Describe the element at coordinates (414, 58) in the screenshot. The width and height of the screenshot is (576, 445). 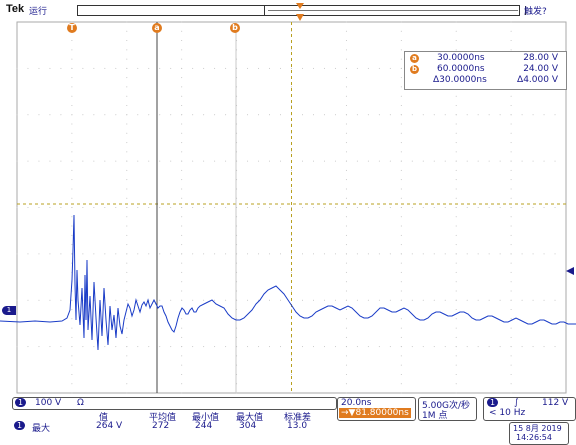
I see `cursor-a-icon: a` at that location.